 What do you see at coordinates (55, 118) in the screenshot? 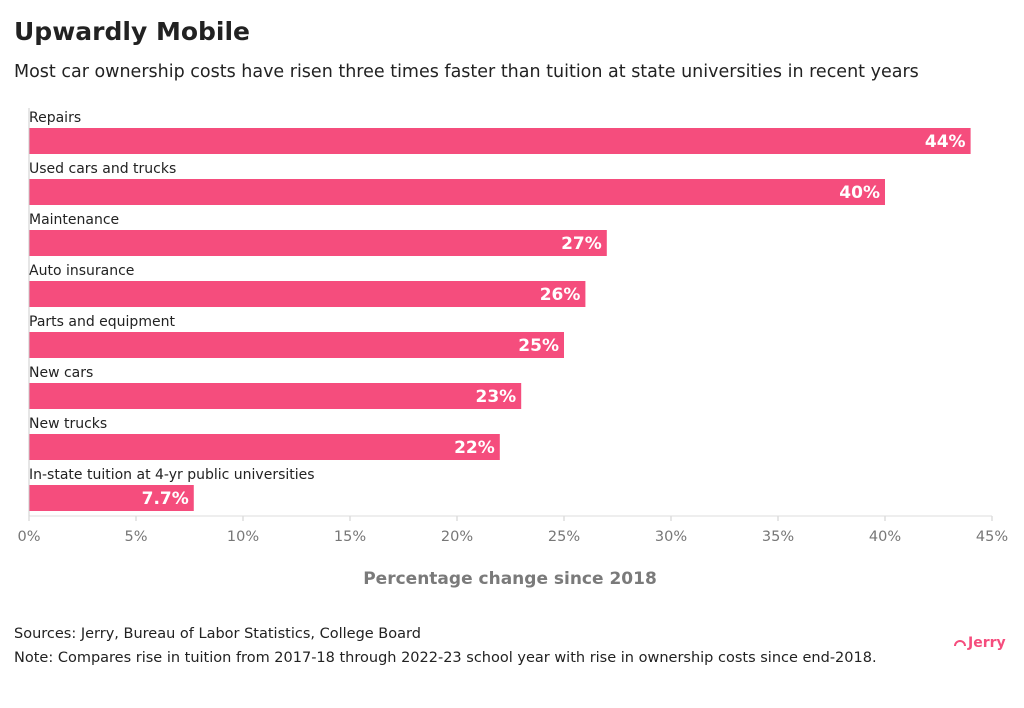
I see `category-label: Repairs` at bounding box center [55, 118].